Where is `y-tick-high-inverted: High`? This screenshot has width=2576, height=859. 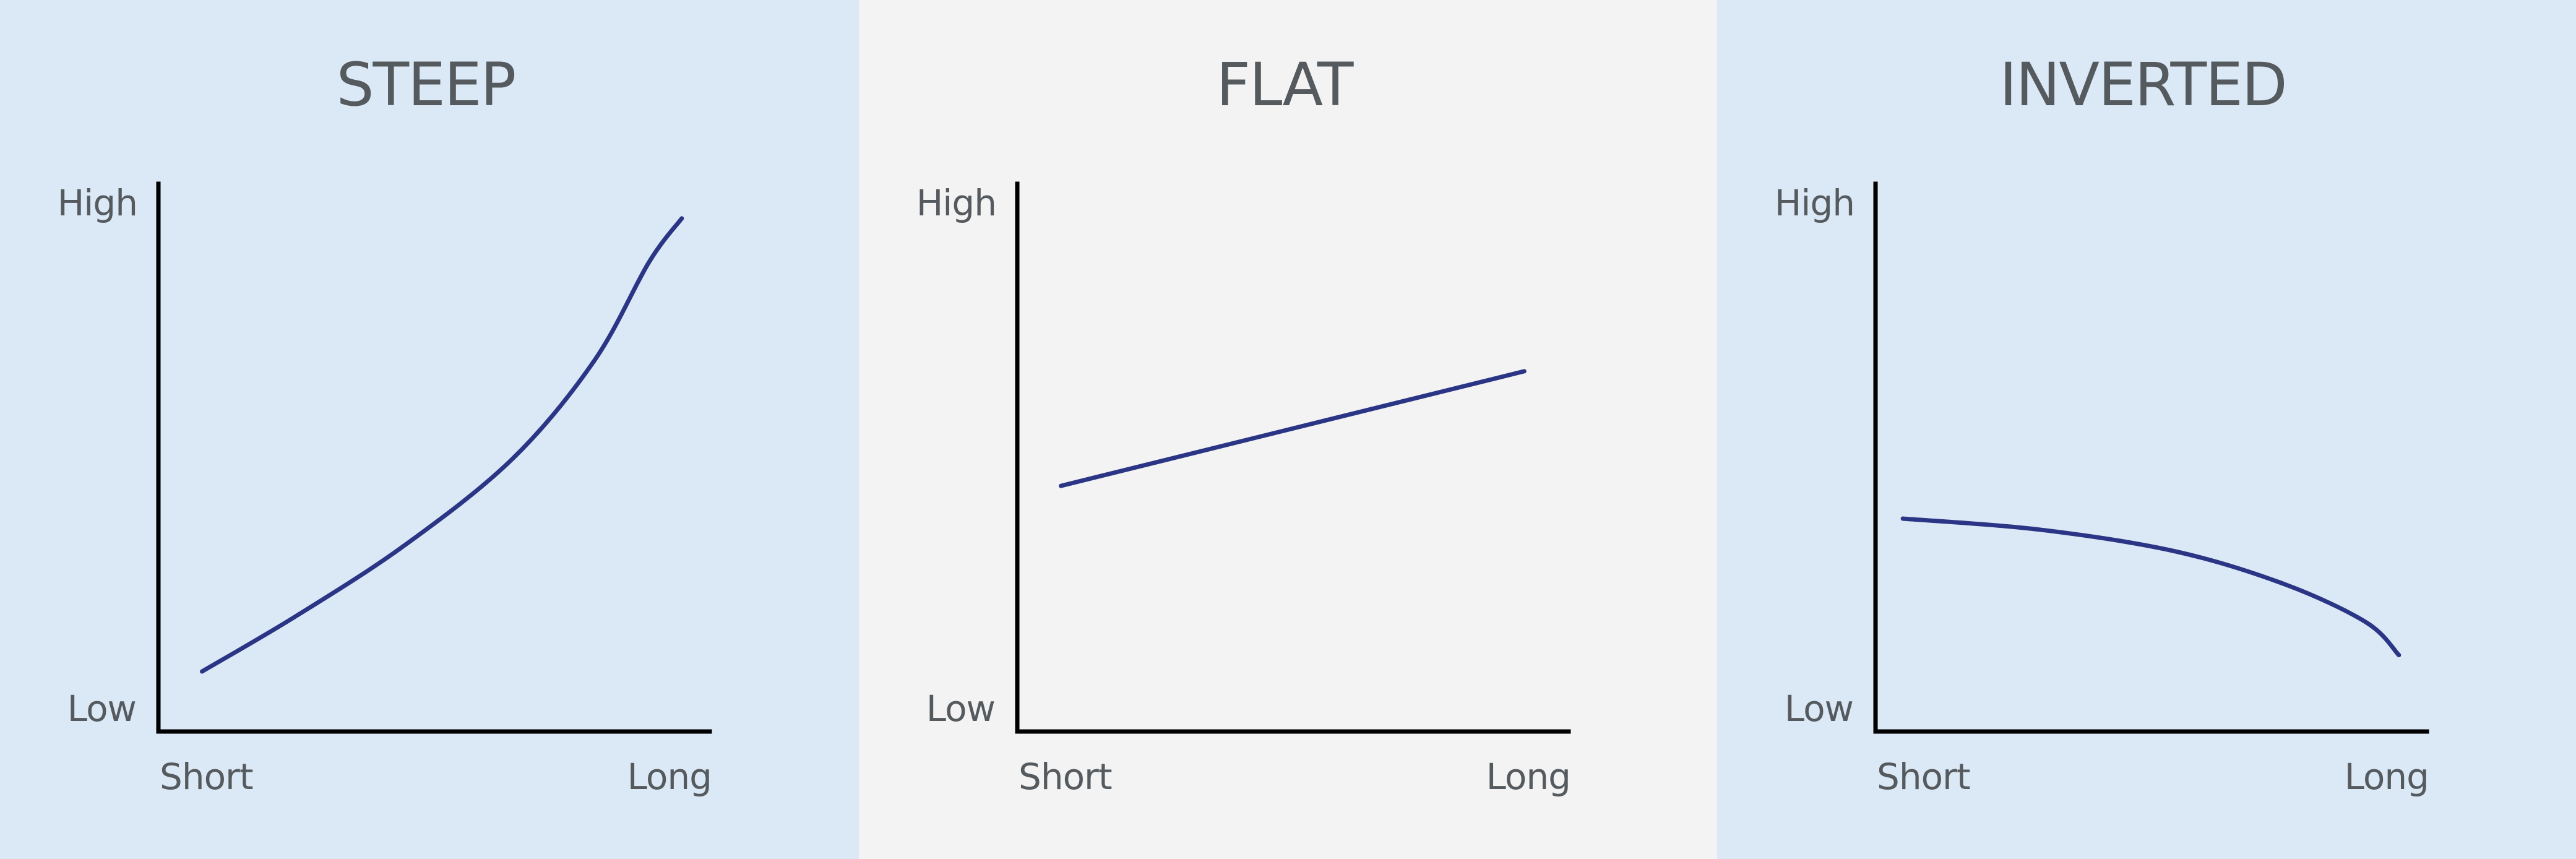 y-tick-high-inverted: High is located at coordinates (1814, 203).